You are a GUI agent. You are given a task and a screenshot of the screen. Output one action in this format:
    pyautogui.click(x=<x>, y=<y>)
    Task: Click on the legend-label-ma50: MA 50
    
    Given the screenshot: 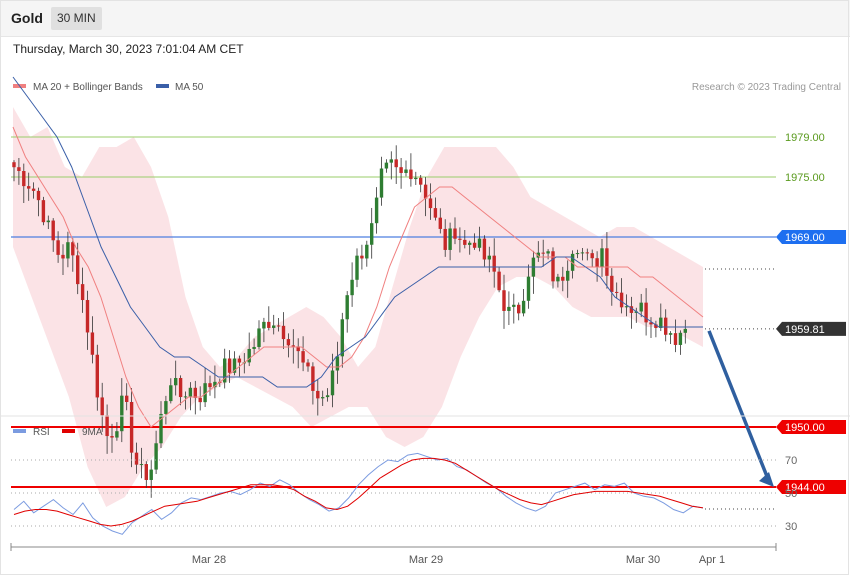 What is the action you would take?
    pyautogui.click(x=189, y=87)
    